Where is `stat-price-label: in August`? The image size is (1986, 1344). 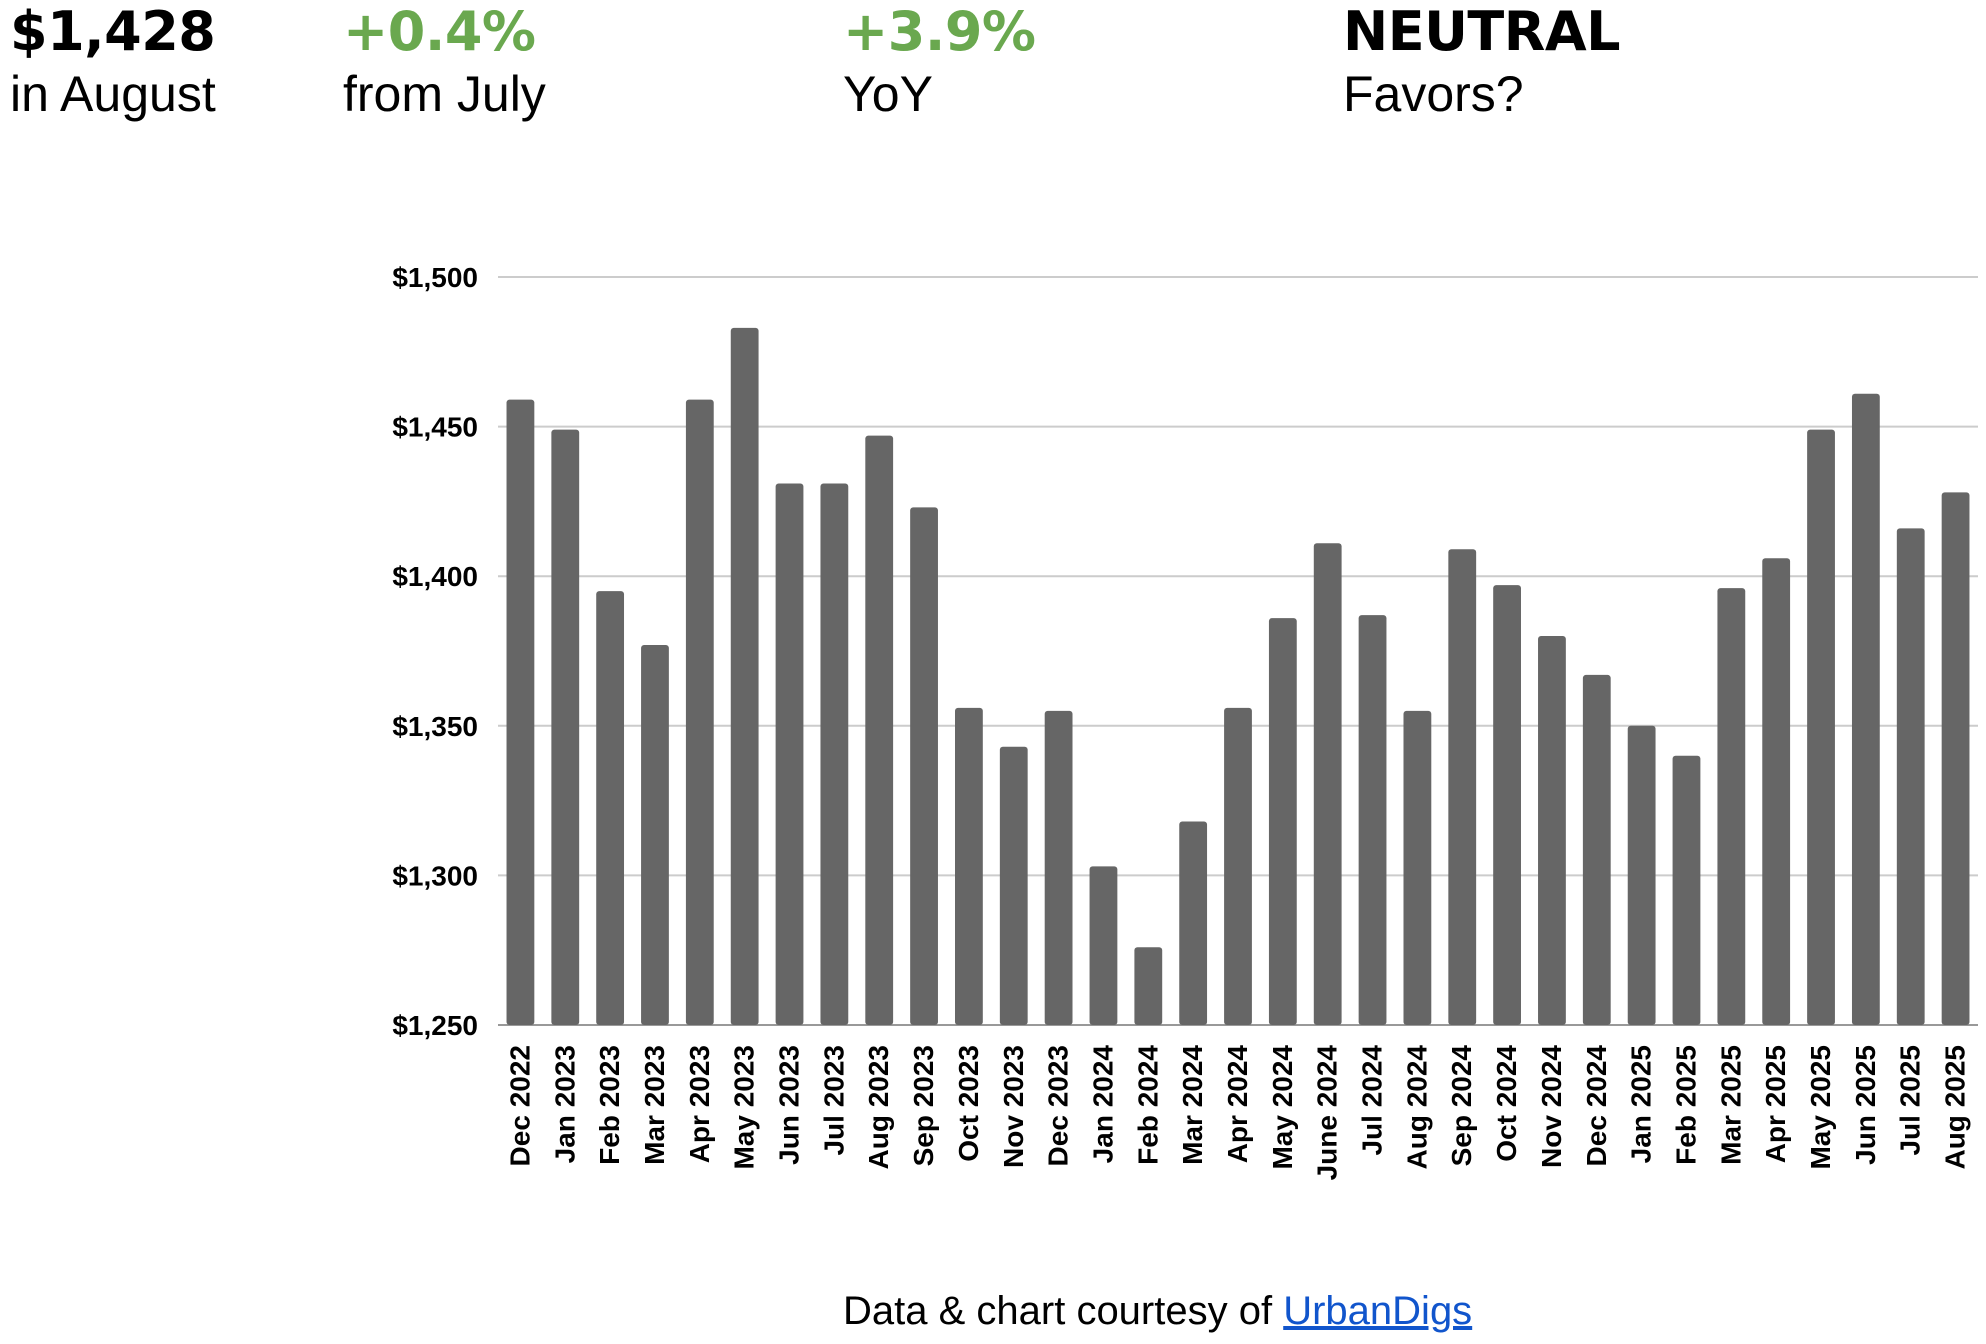
stat-price-label: in August is located at coordinates (113, 94).